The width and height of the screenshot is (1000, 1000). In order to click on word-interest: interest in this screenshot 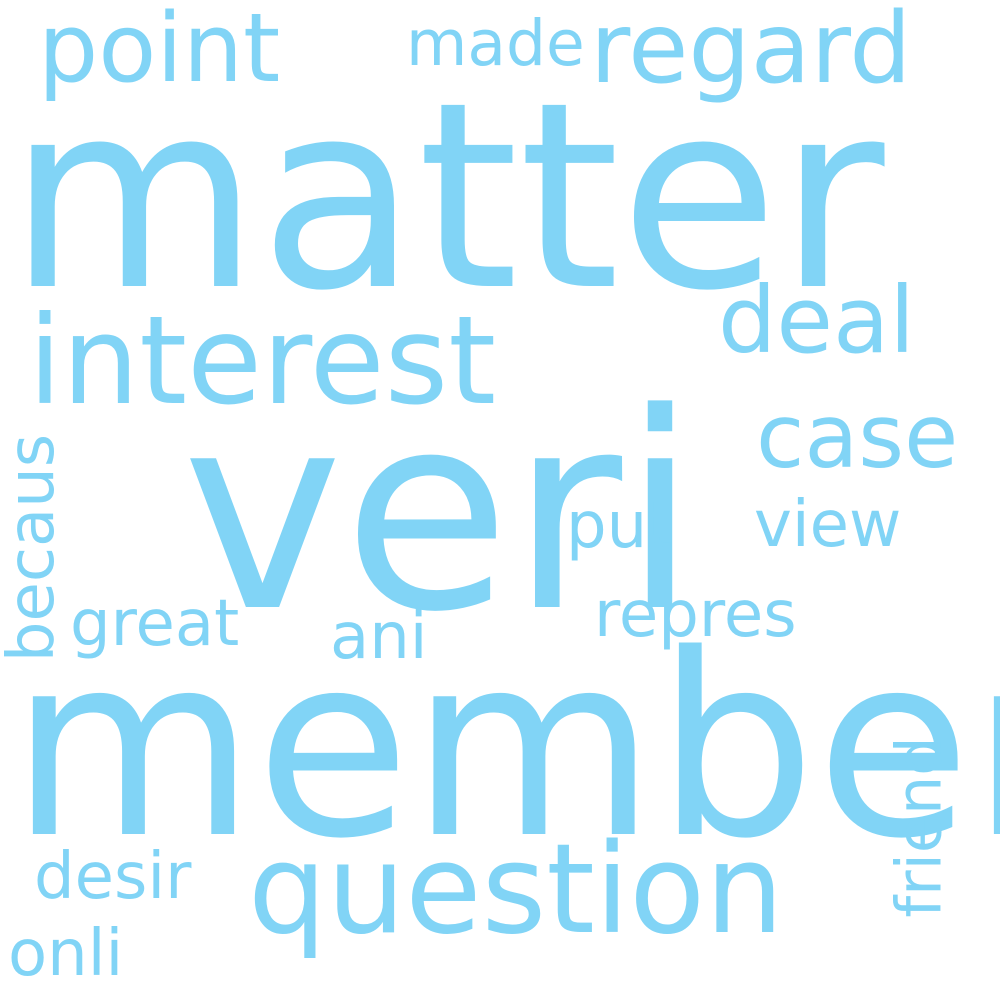, I will do `click(262, 361)`.